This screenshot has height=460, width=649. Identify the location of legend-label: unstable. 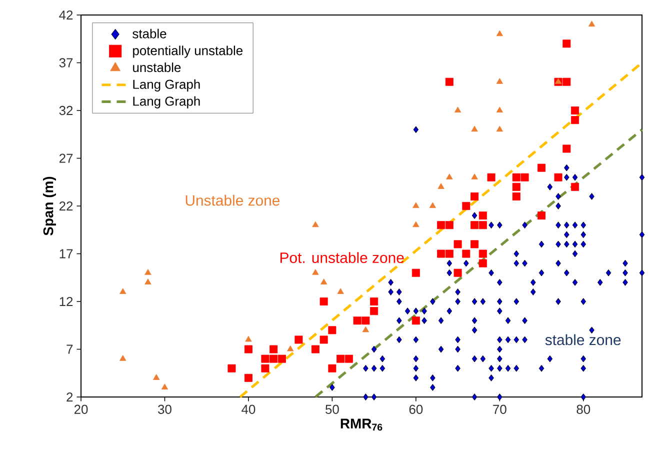
(157, 67).